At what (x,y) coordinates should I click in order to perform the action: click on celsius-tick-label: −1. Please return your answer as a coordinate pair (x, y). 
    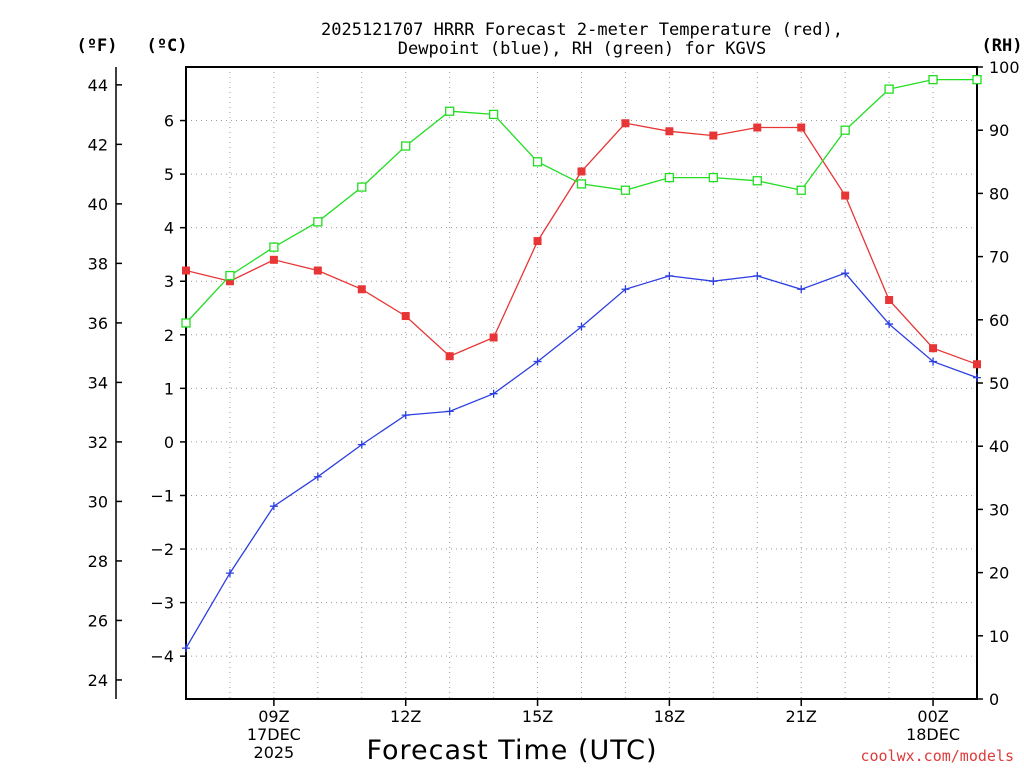
    Looking at the image, I should click on (162, 495).